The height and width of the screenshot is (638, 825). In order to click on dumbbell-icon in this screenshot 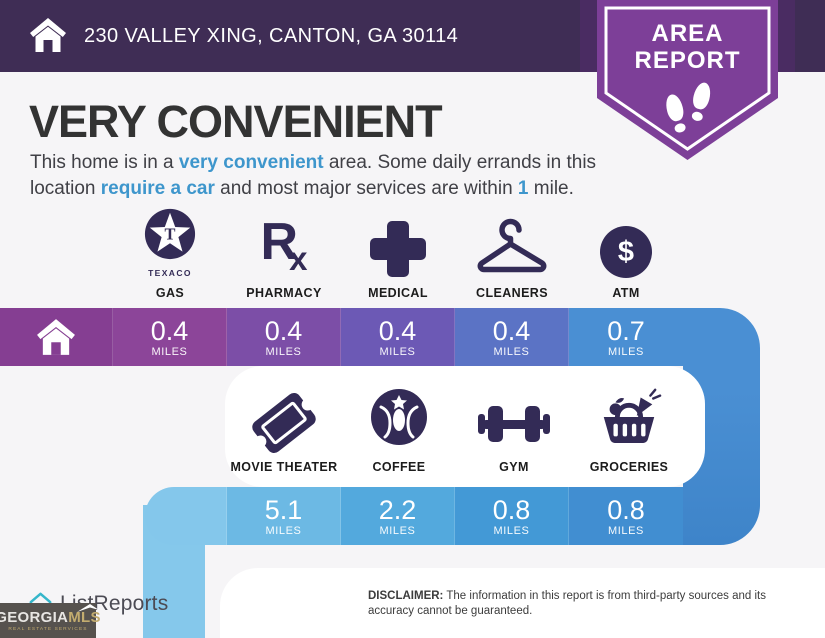, I will do `click(514, 424)`.